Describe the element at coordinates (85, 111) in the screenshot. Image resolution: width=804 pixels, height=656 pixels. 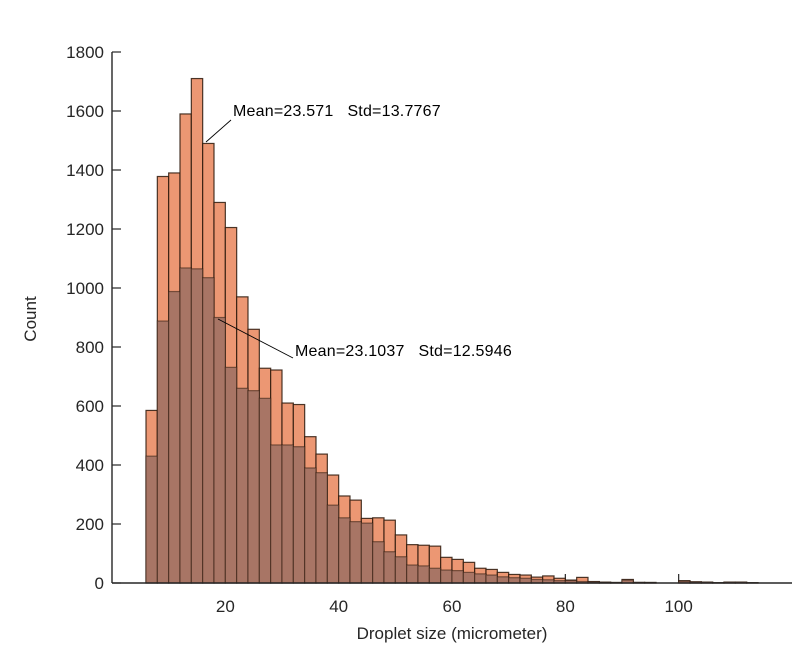
I see `y-tick-label: 1600` at that location.